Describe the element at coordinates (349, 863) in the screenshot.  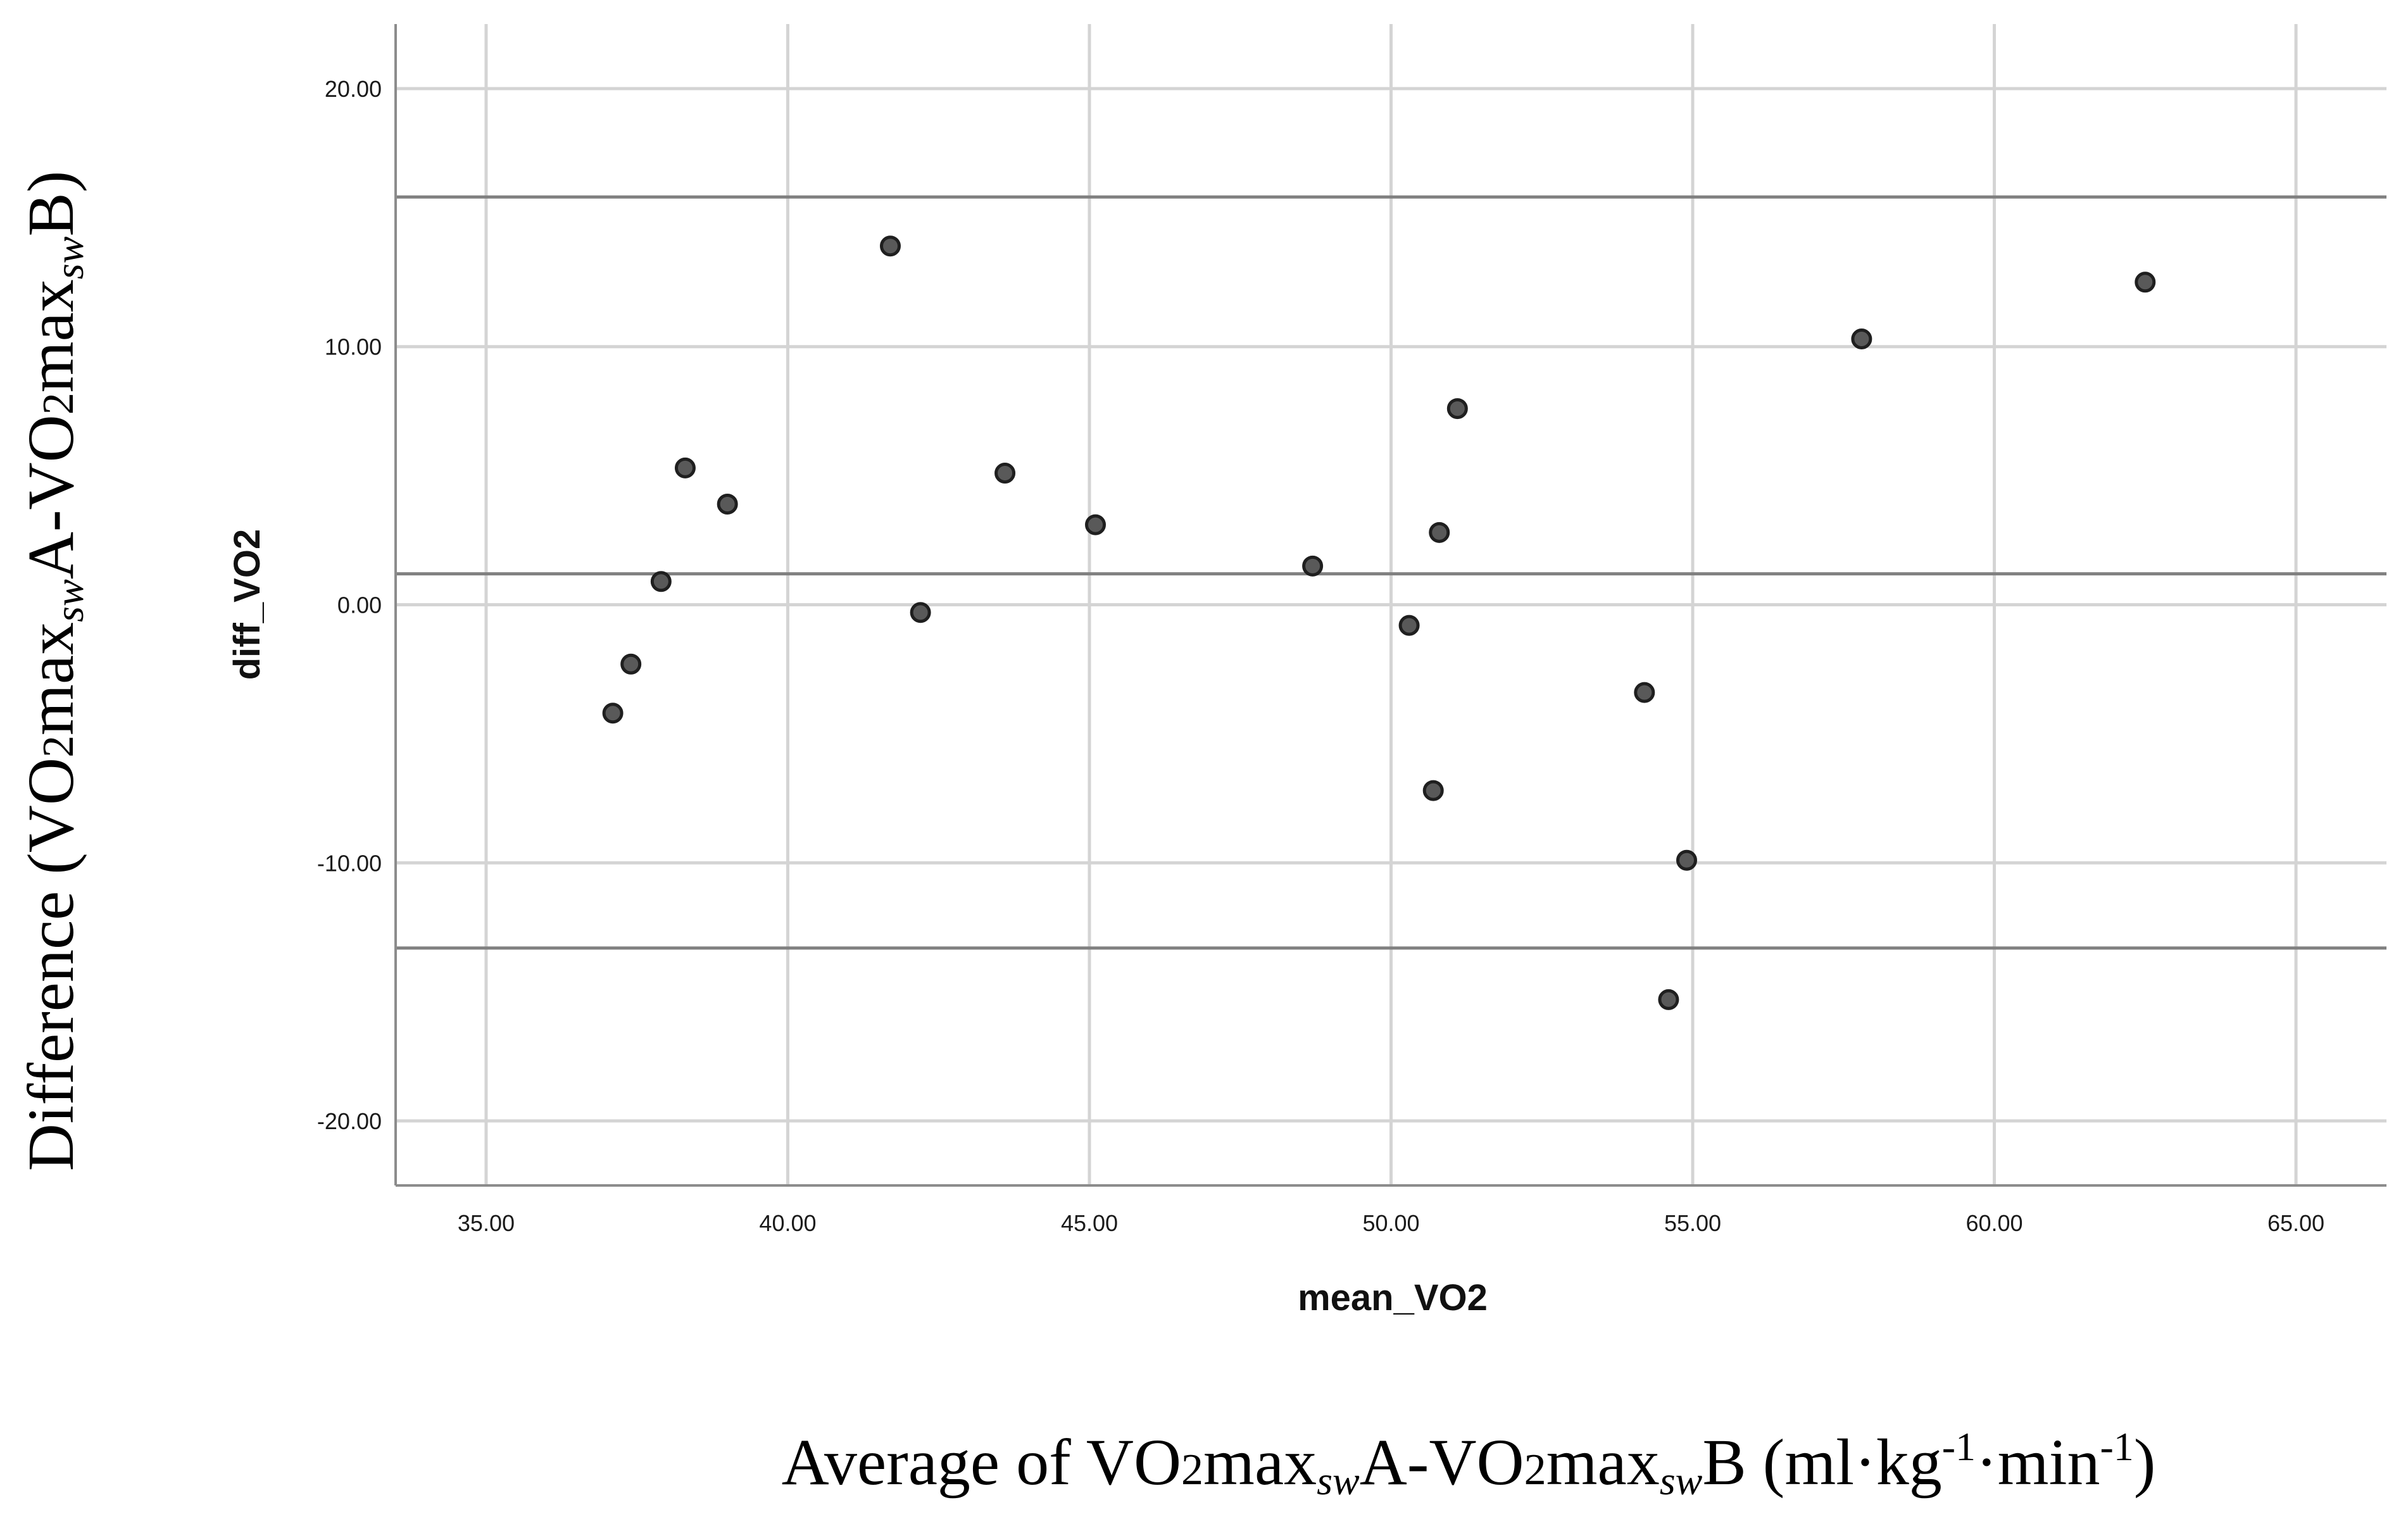
I see `y-tick-label: -10.00` at that location.